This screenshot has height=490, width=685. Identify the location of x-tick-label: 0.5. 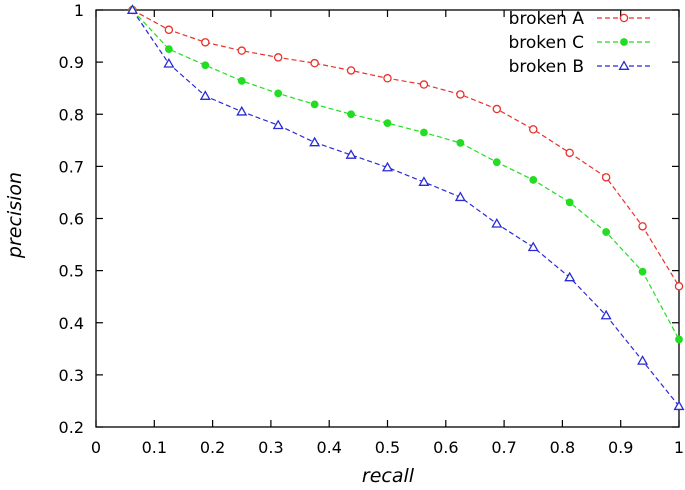
(387, 447).